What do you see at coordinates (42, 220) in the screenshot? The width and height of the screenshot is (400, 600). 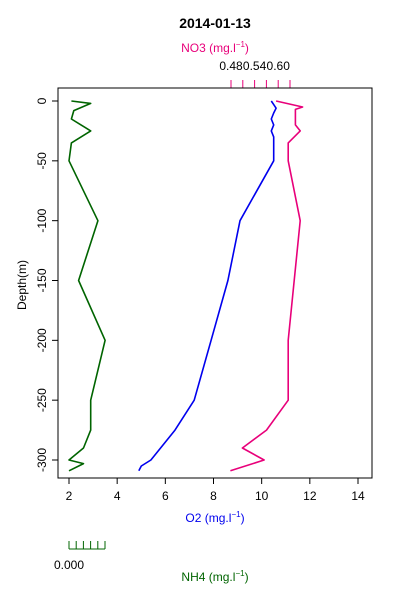 I see `depth-tick-label-2: -100` at bounding box center [42, 220].